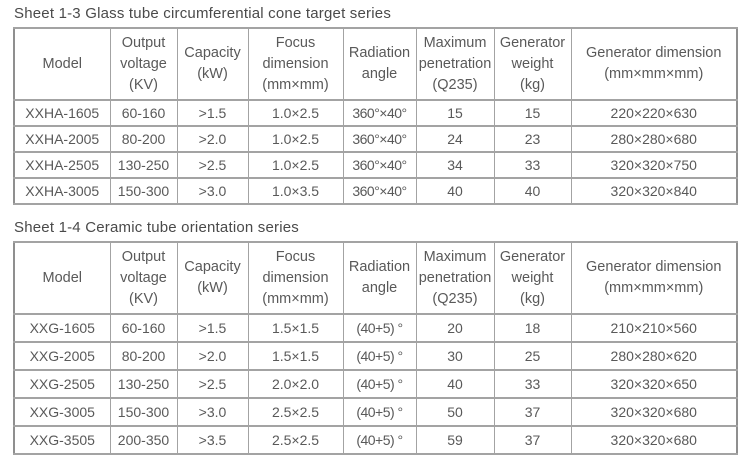  Describe the element at coordinates (62, 440) in the screenshot. I see `model-cell: XXG-3505` at that location.